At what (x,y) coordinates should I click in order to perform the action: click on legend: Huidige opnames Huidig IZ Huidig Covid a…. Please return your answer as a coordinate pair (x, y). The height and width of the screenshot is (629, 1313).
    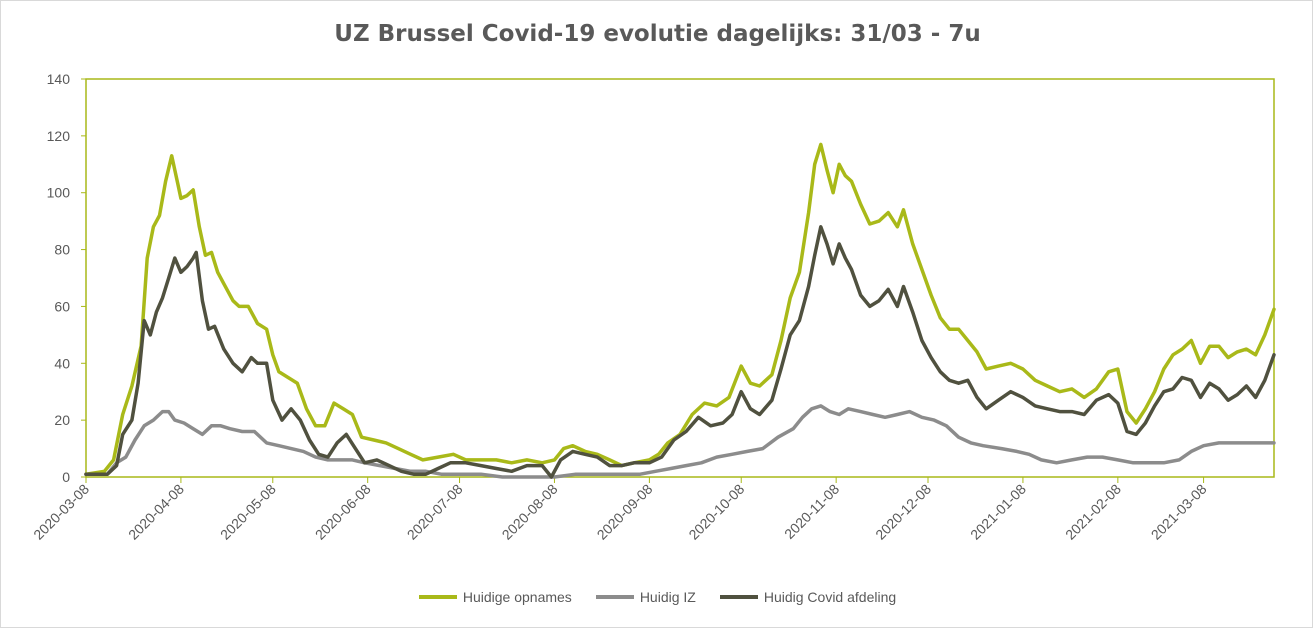
    Looking at the image, I should click on (657, 597).